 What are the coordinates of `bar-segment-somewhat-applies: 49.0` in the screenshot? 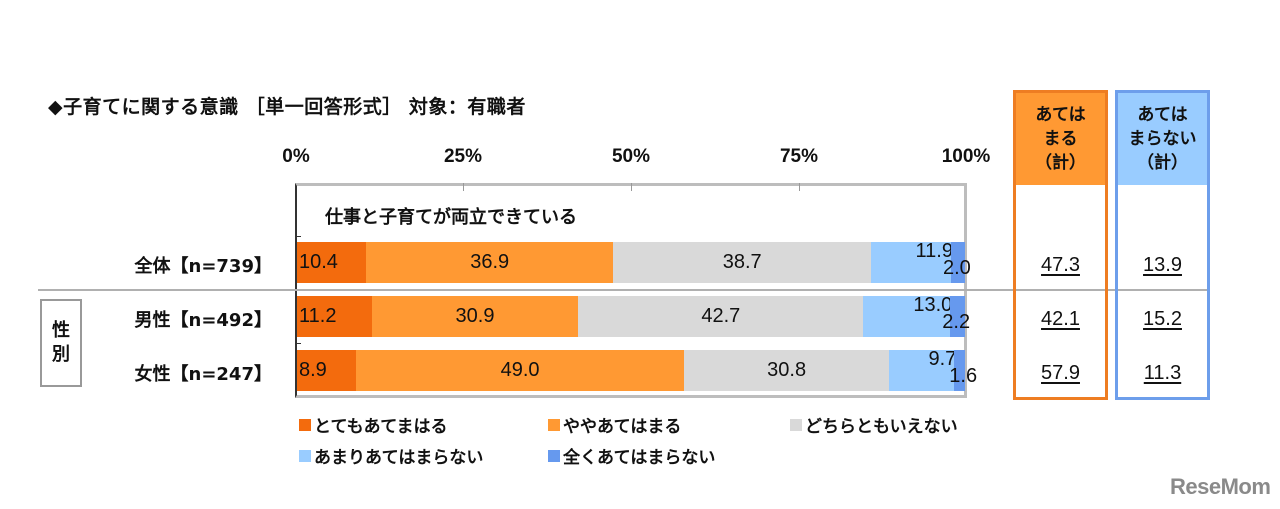 It's located at (520, 370).